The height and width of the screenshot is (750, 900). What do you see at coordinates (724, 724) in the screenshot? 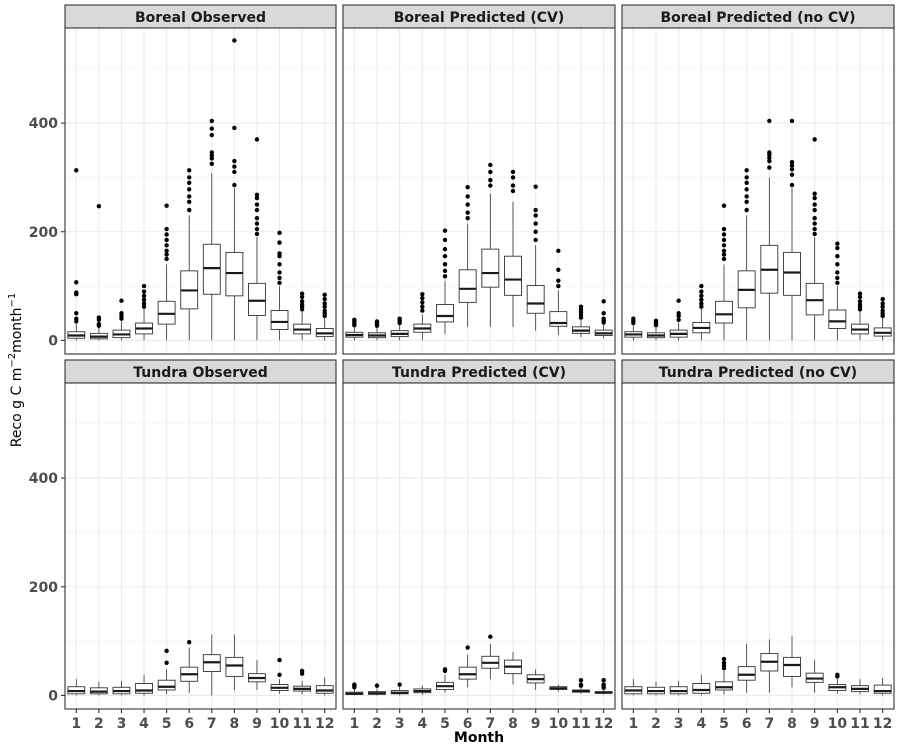
I see `x-tick-label: 5` at bounding box center [724, 724].